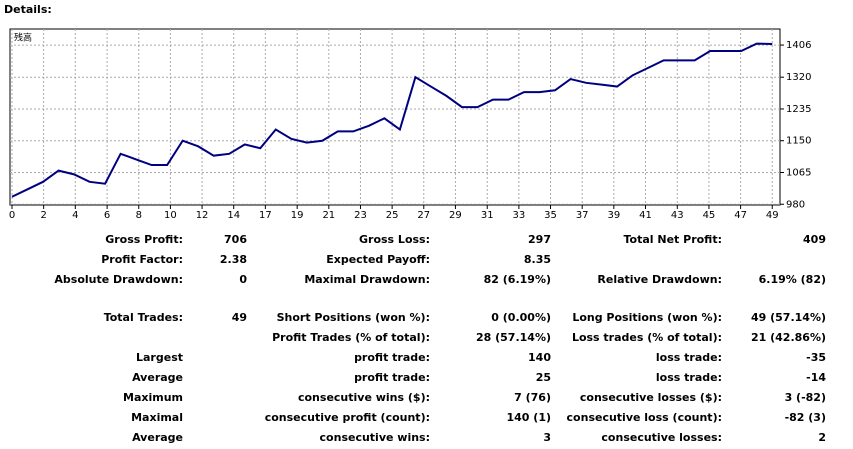 The width and height of the screenshot is (853, 449). What do you see at coordinates (392, 215) in the screenshot?
I see `x-tick-label: 25` at bounding box center [392, 215].